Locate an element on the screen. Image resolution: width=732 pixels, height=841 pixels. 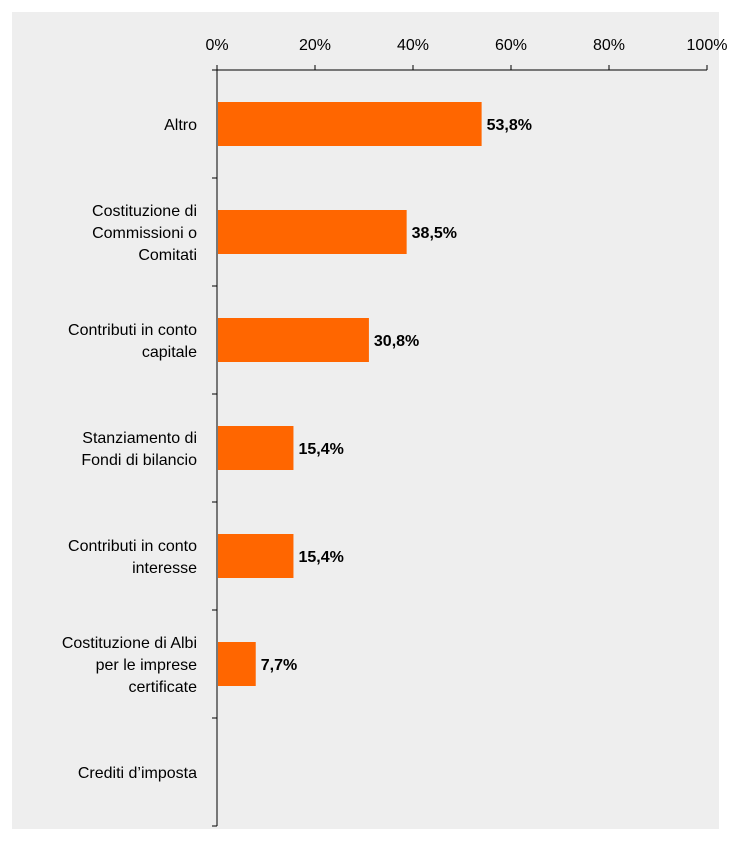
category-label-line: capitale is located at coordinates (169, 352).